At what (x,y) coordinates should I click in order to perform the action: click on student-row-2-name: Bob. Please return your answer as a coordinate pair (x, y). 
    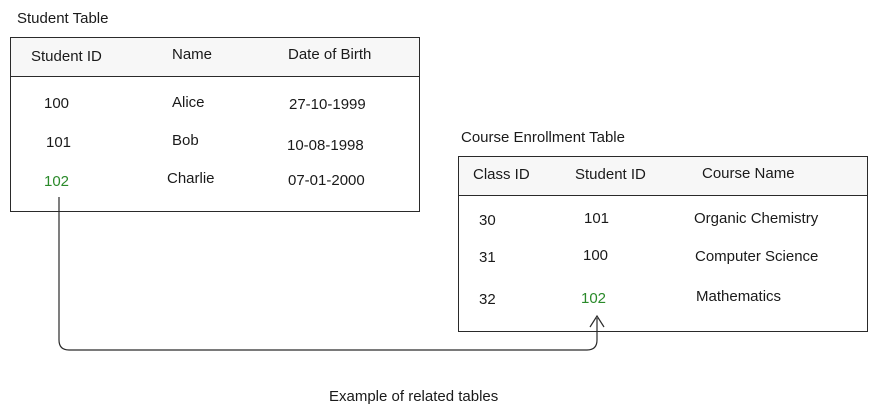
    Looking at the image, I should click on (185, 140).